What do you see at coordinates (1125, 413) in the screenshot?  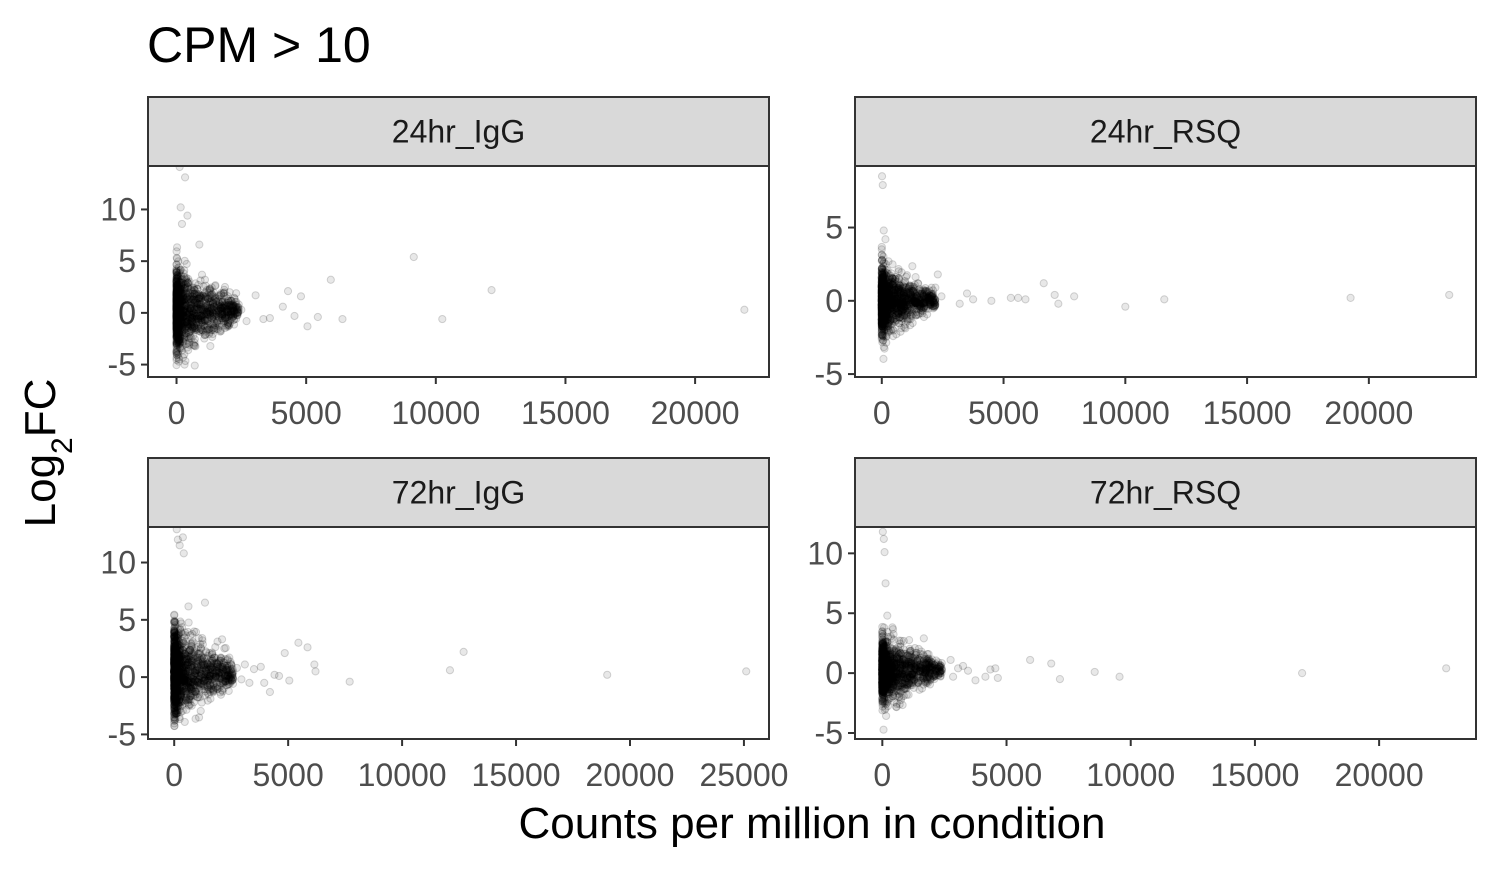 I see `x-tick-label: 10000` at bounding box center [1125, 413].